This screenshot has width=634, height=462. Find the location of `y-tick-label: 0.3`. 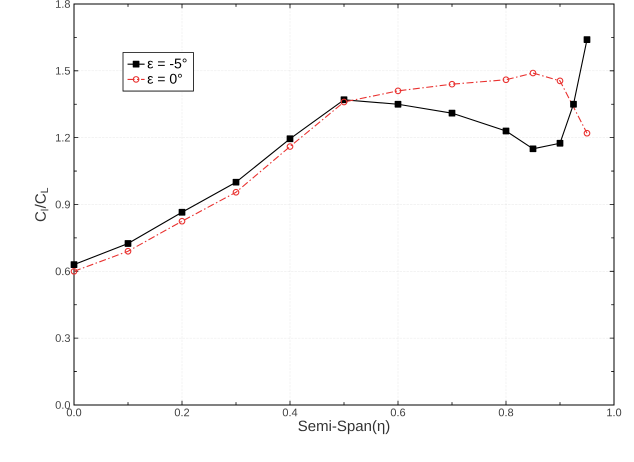

y-tick-label: 0.3 is located at coordinates (63, 338).